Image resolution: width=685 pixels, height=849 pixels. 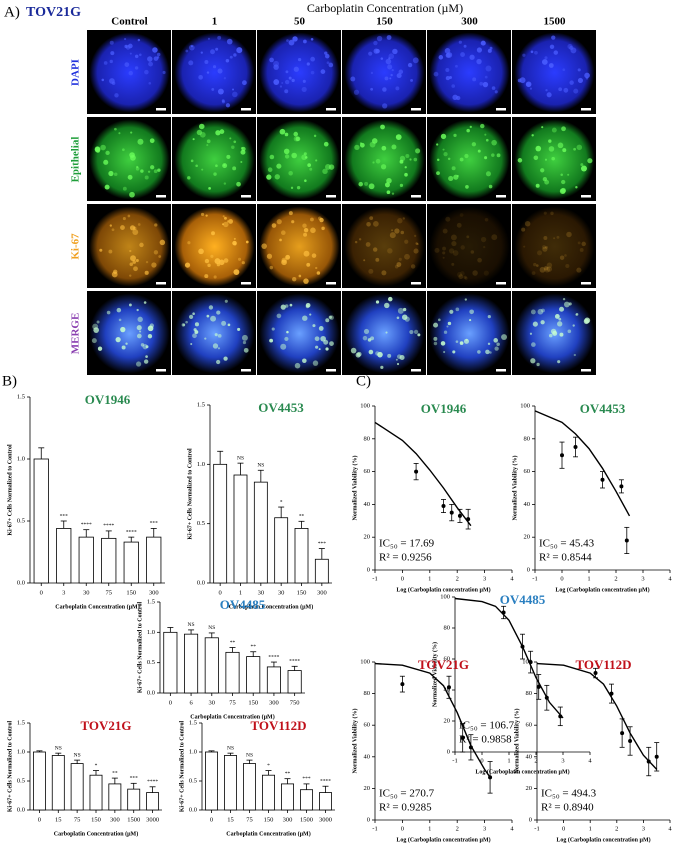 I want to click on y-tick-label: 0.0, so click(x=21, y=809).